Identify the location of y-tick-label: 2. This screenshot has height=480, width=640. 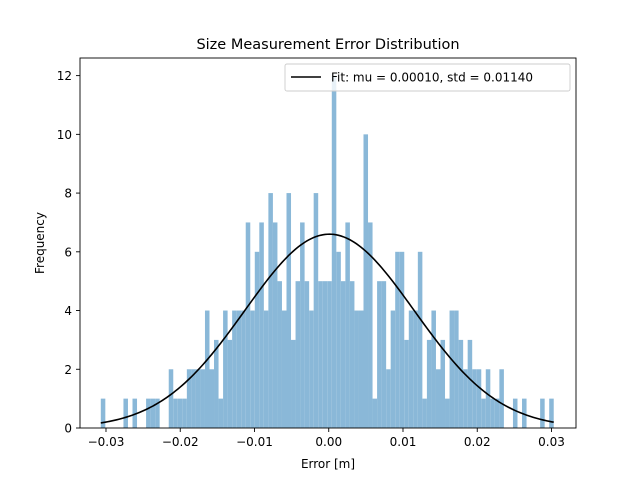
(68, 370).